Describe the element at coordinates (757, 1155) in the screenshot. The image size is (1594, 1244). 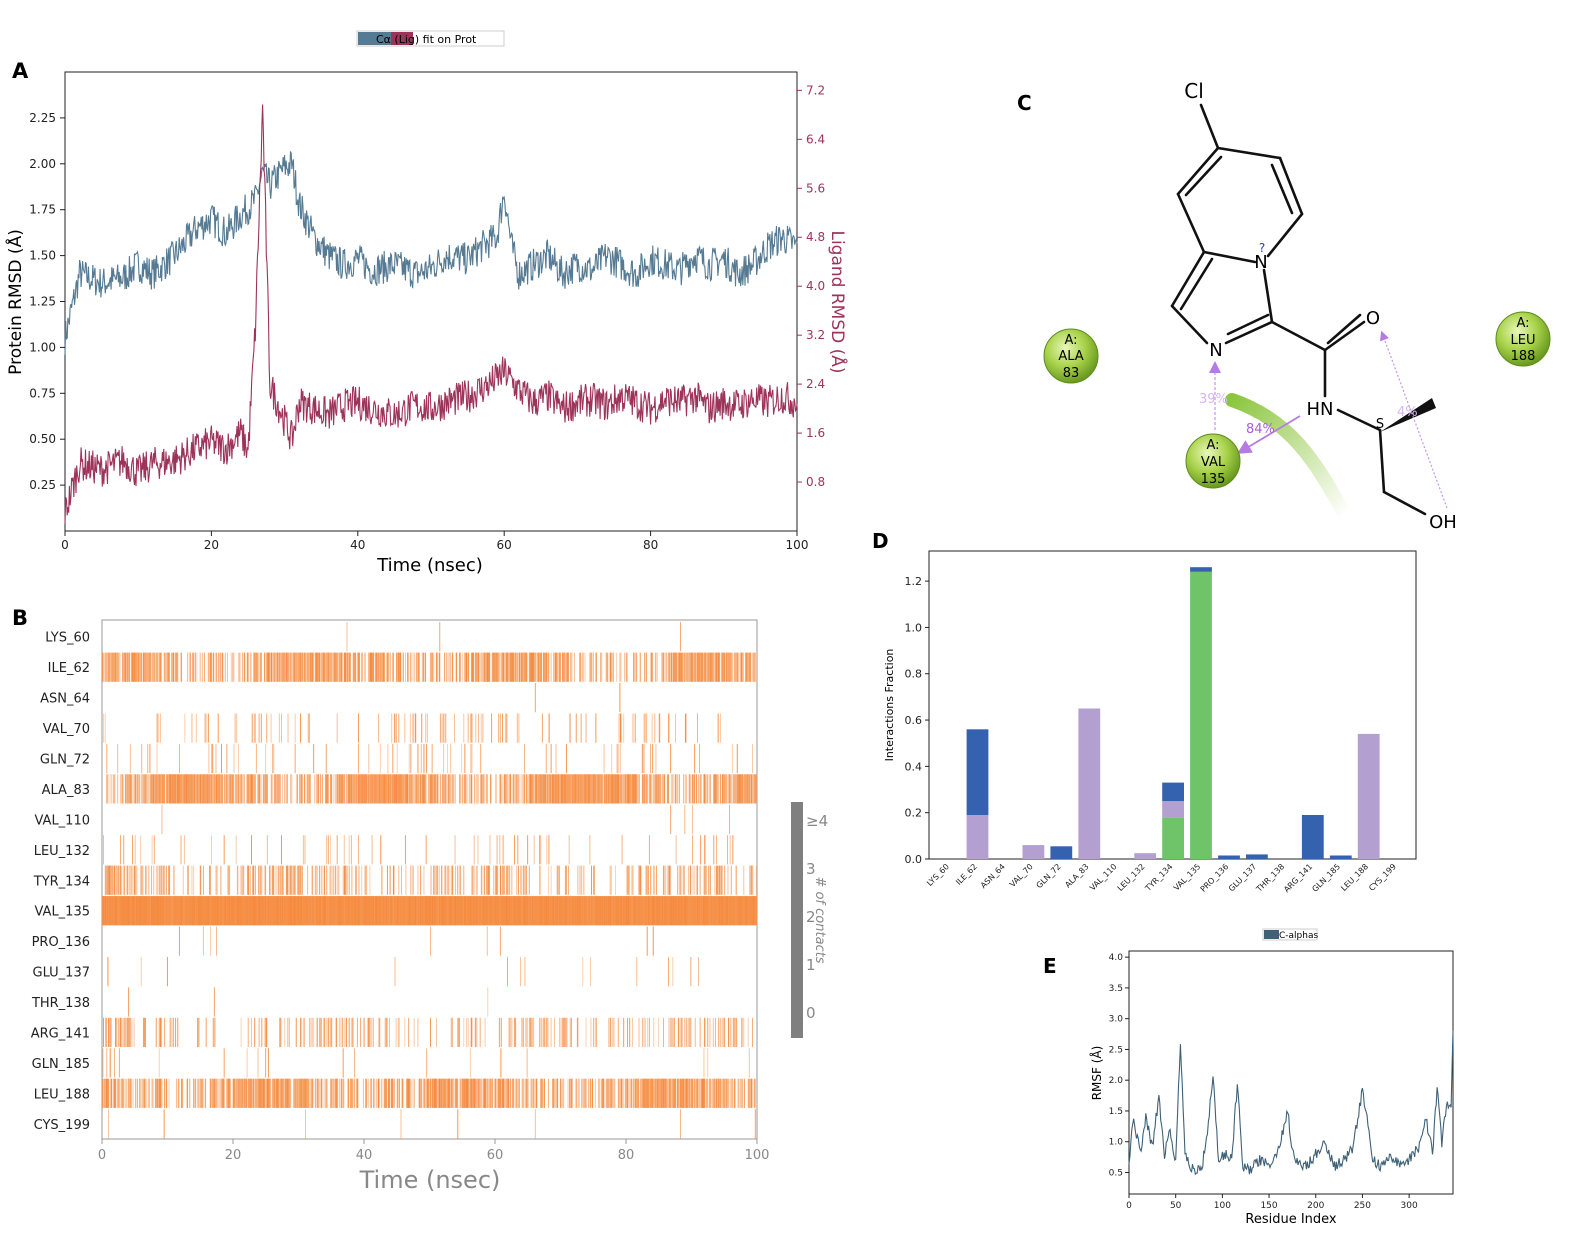
I see `x-tick-label: 100` at that location.